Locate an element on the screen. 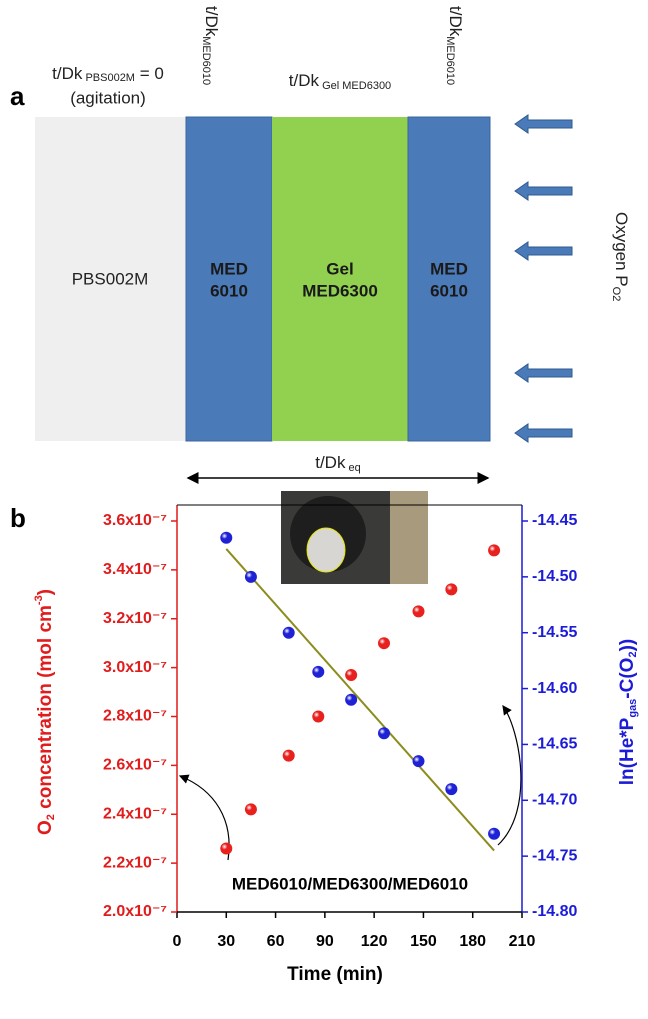 The image size is (648, 1019). layer-pbs is located at coordinates (110, 279).